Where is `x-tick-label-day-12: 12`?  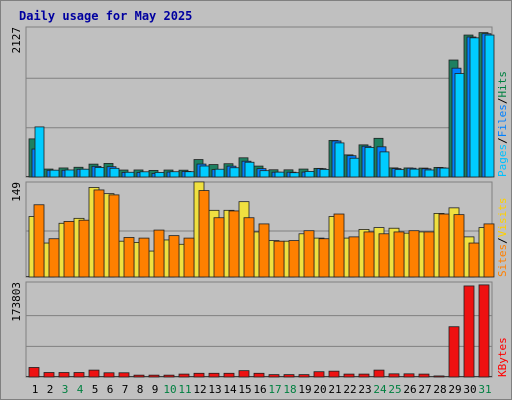 x-tick-label-day-12: 12 is located at coordinates (199, 389).